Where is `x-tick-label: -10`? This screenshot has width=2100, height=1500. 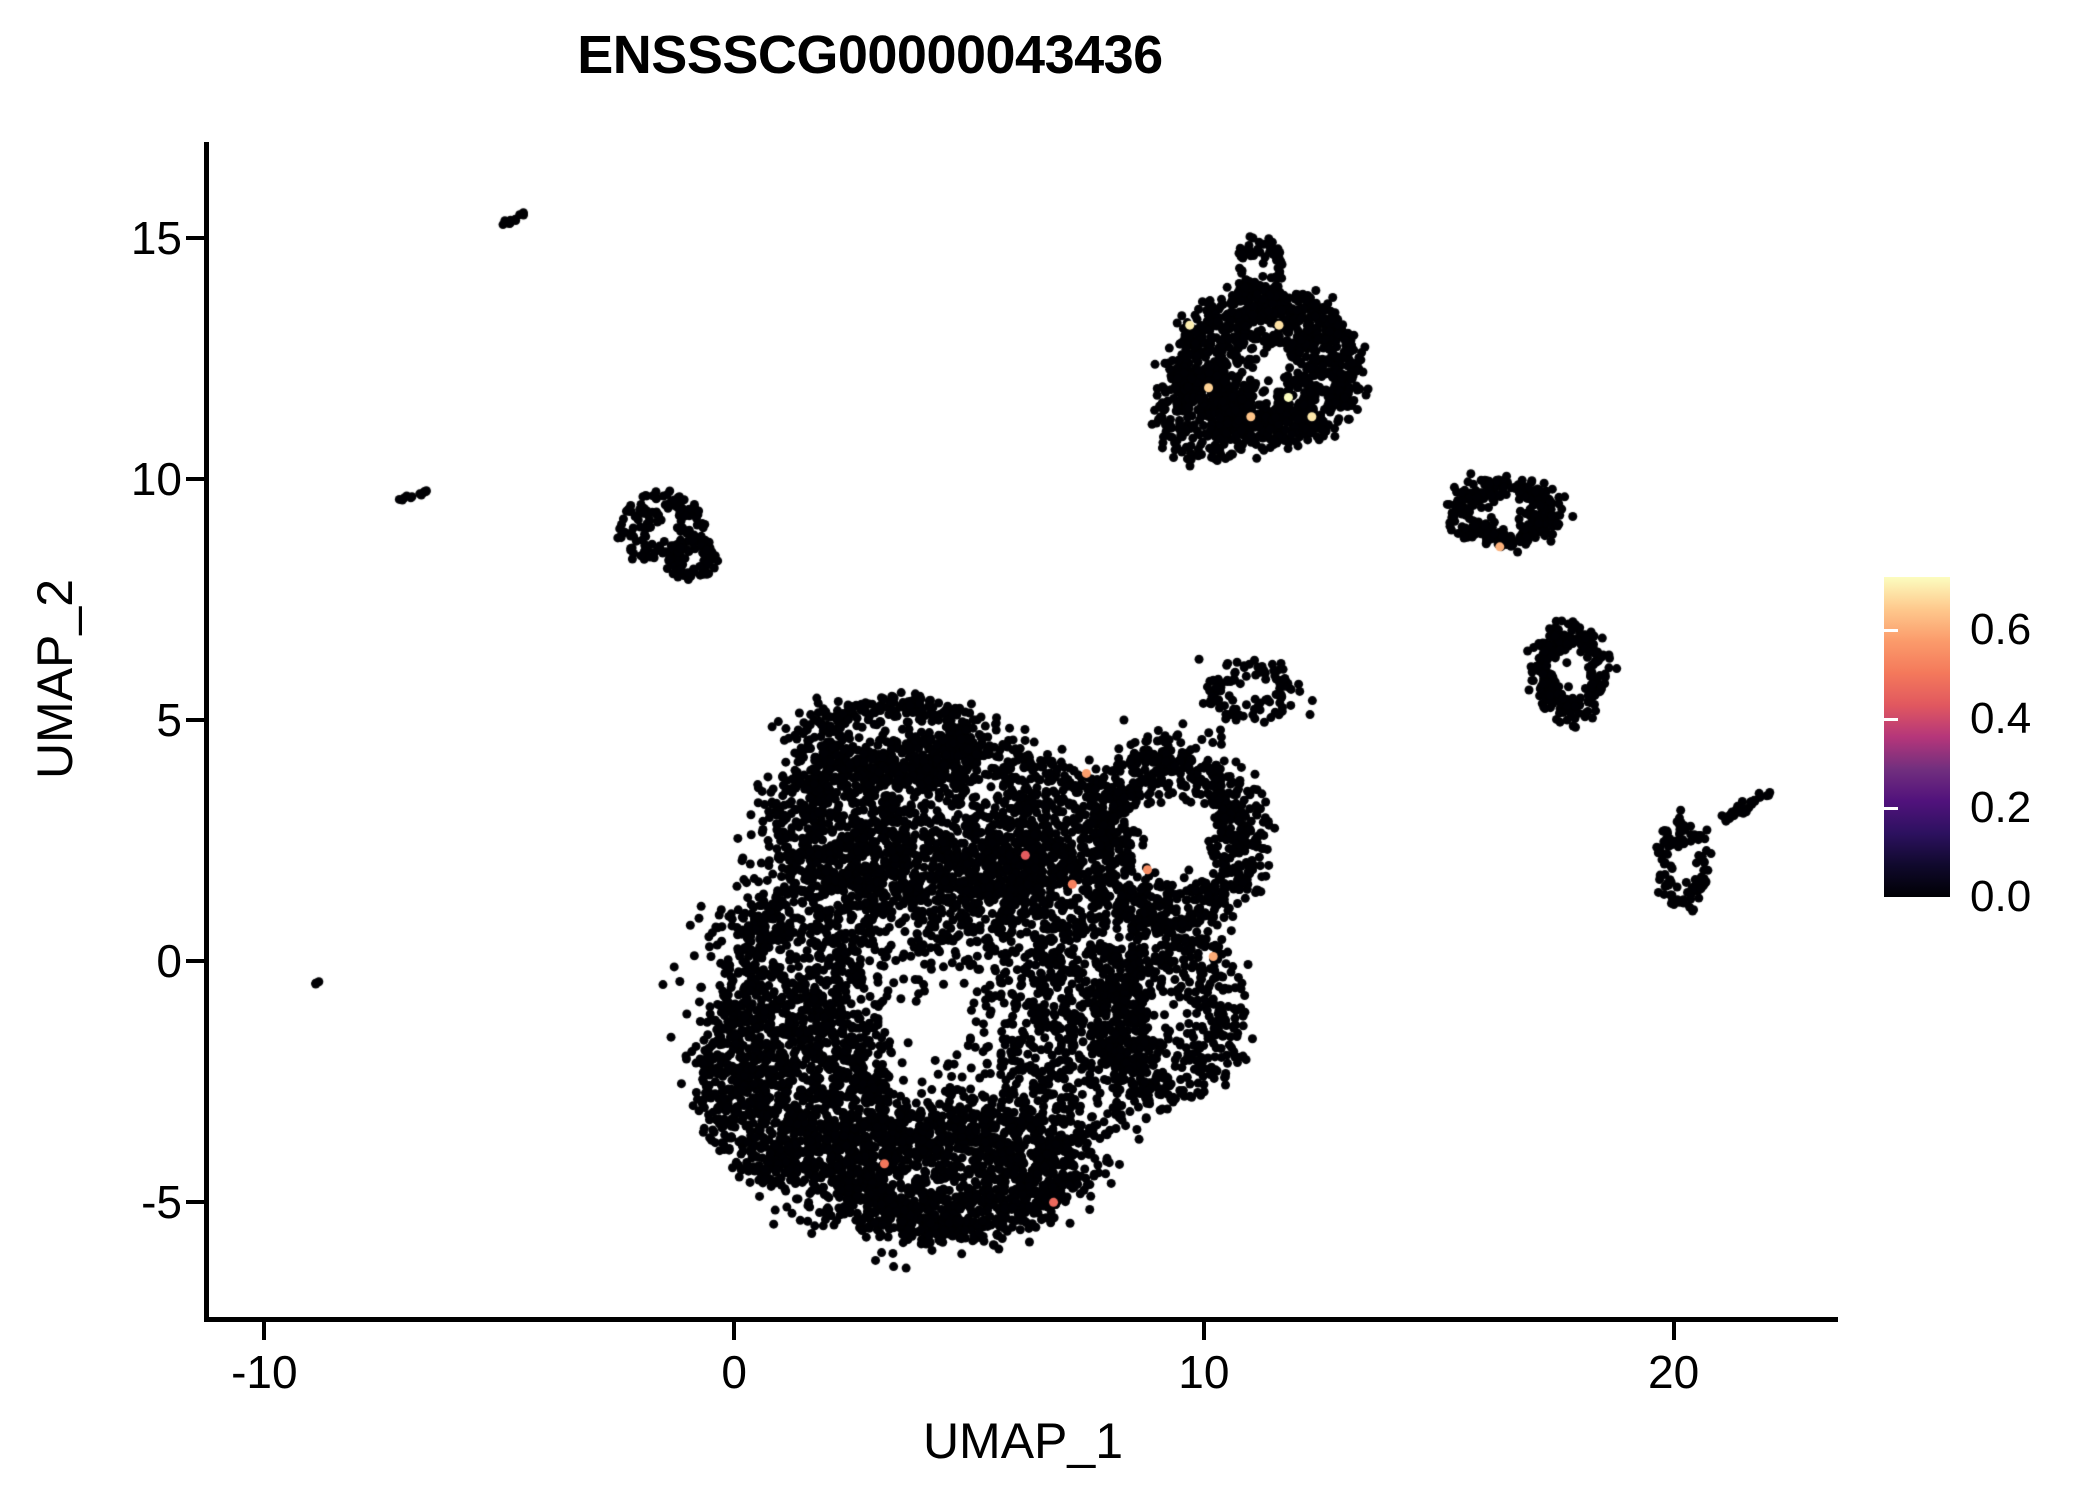 x-tick-label: -10 is located at coordinates (264, 1372).